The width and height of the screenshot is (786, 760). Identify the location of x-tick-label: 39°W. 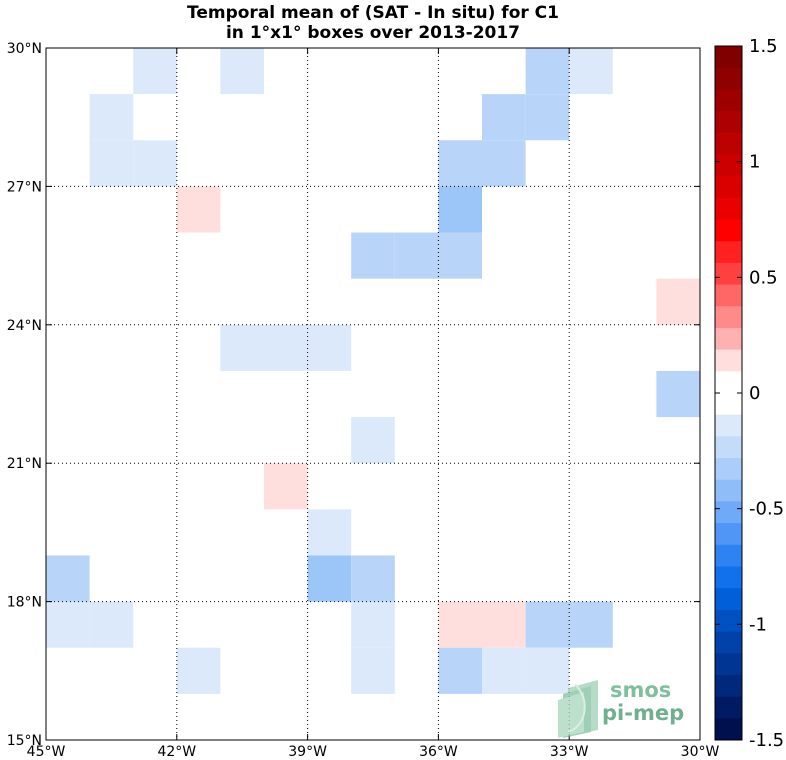
(307, 752).